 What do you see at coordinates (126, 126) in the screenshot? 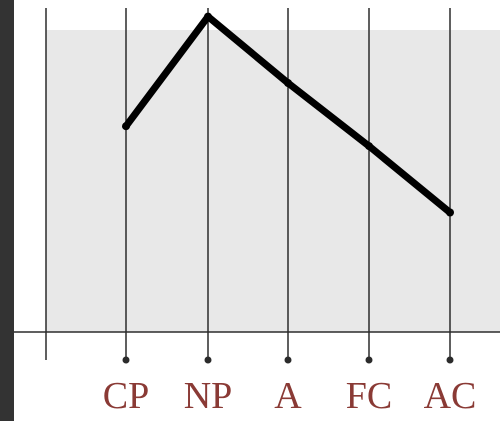
I see `data-point-cp` at bounding box center [126, 126].